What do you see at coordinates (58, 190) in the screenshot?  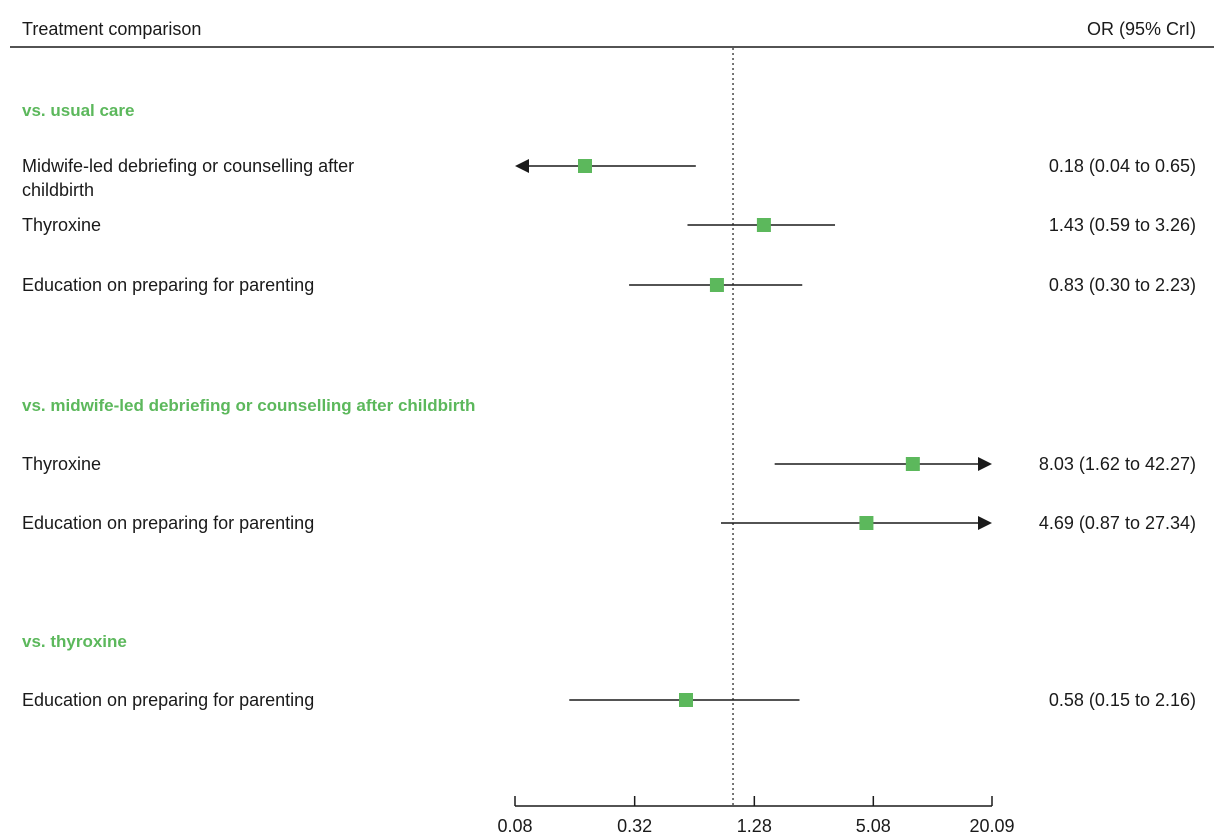 I see `row-label: childbirth` at bounding box center [58, 190].